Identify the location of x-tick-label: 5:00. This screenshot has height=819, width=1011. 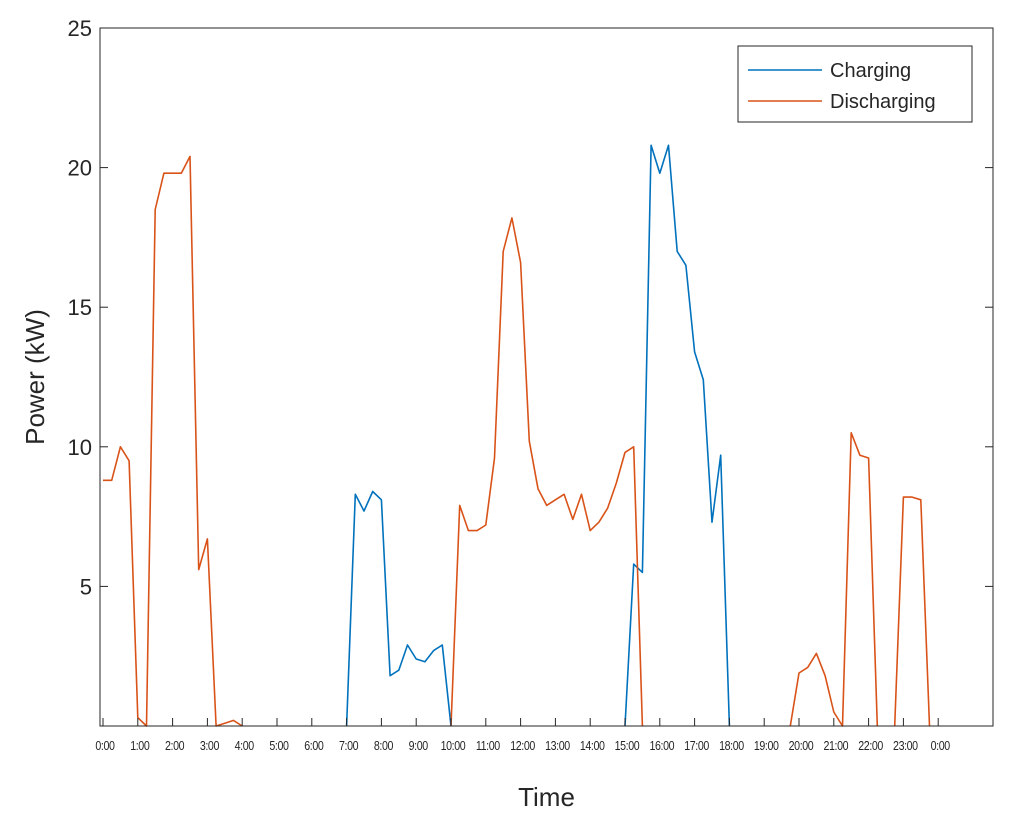
(279, 745).